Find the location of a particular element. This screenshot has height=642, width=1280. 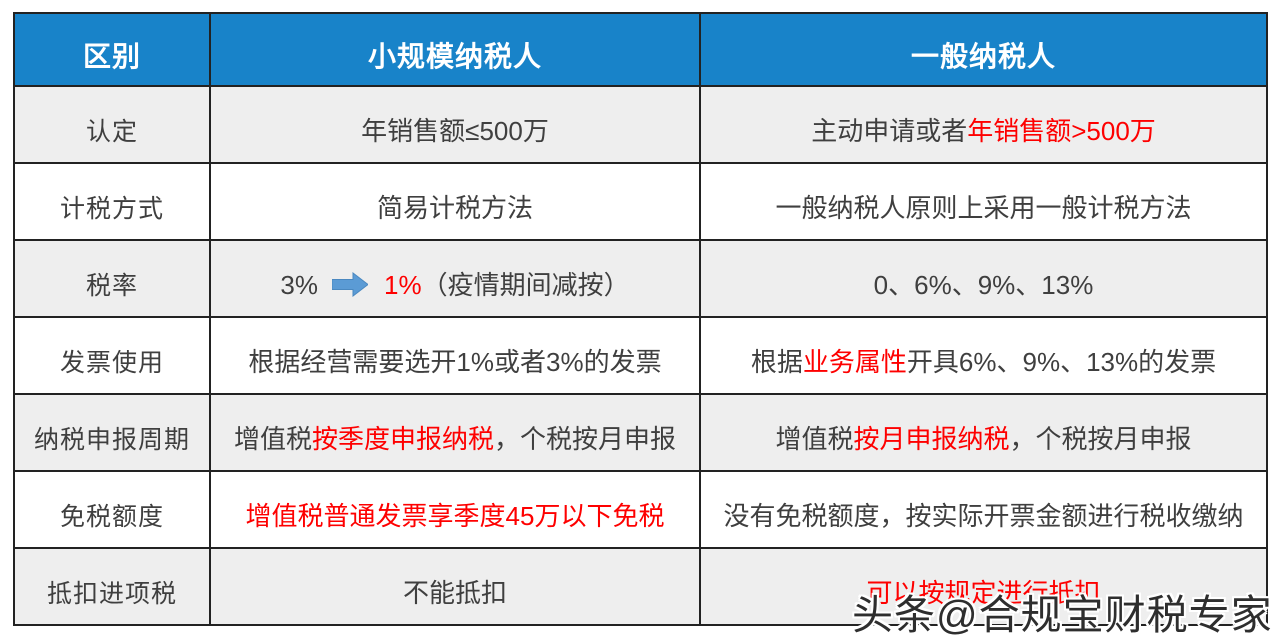

text-segment: 一般纳税人原则上采用一般计税方法 is located at coordinates (983, 208).